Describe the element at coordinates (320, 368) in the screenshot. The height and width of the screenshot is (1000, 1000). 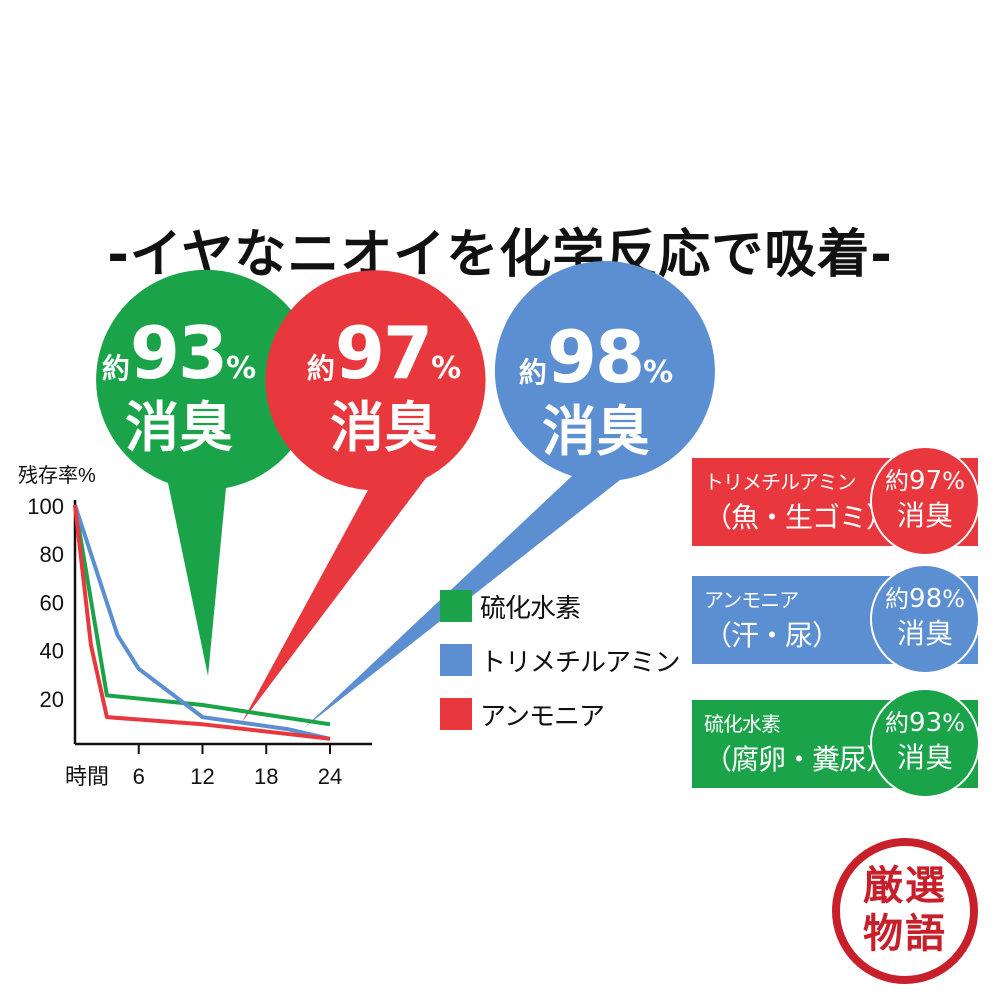
I see `bubble-97-prefix: 約` at that location.